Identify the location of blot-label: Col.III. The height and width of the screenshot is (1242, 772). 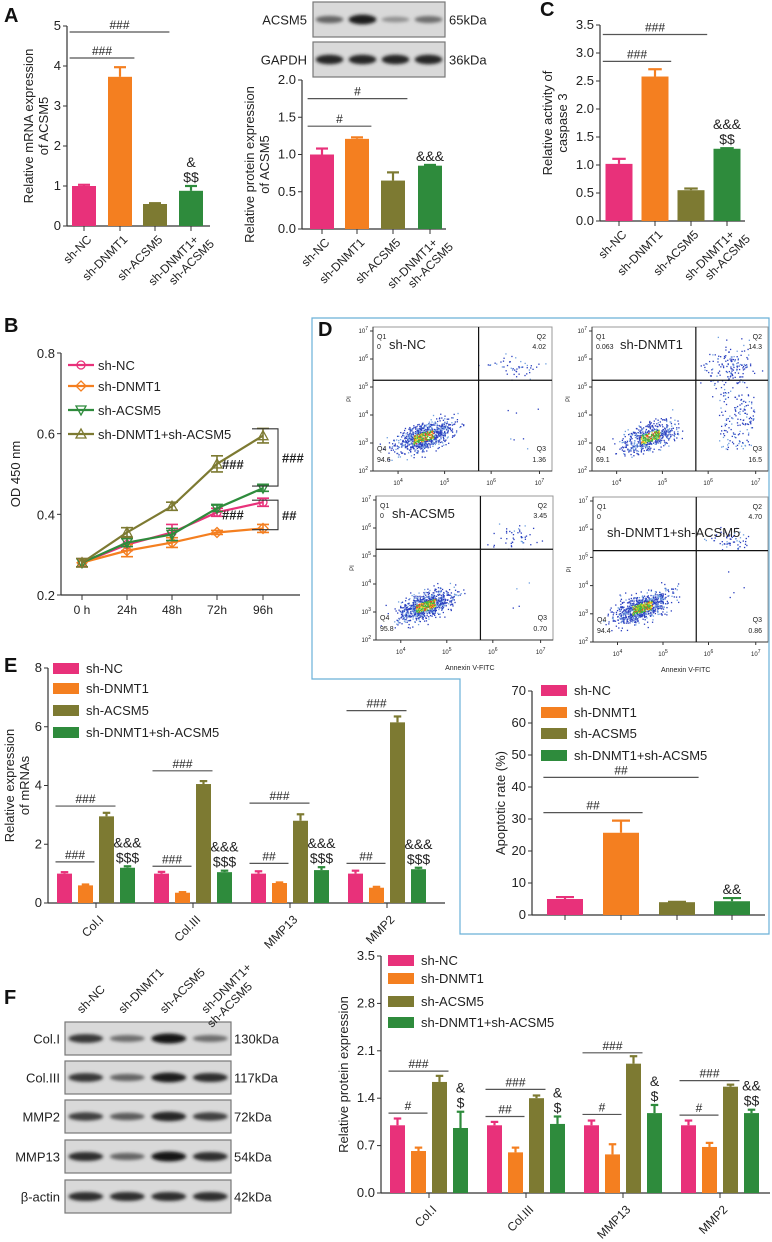
(43, 1078).